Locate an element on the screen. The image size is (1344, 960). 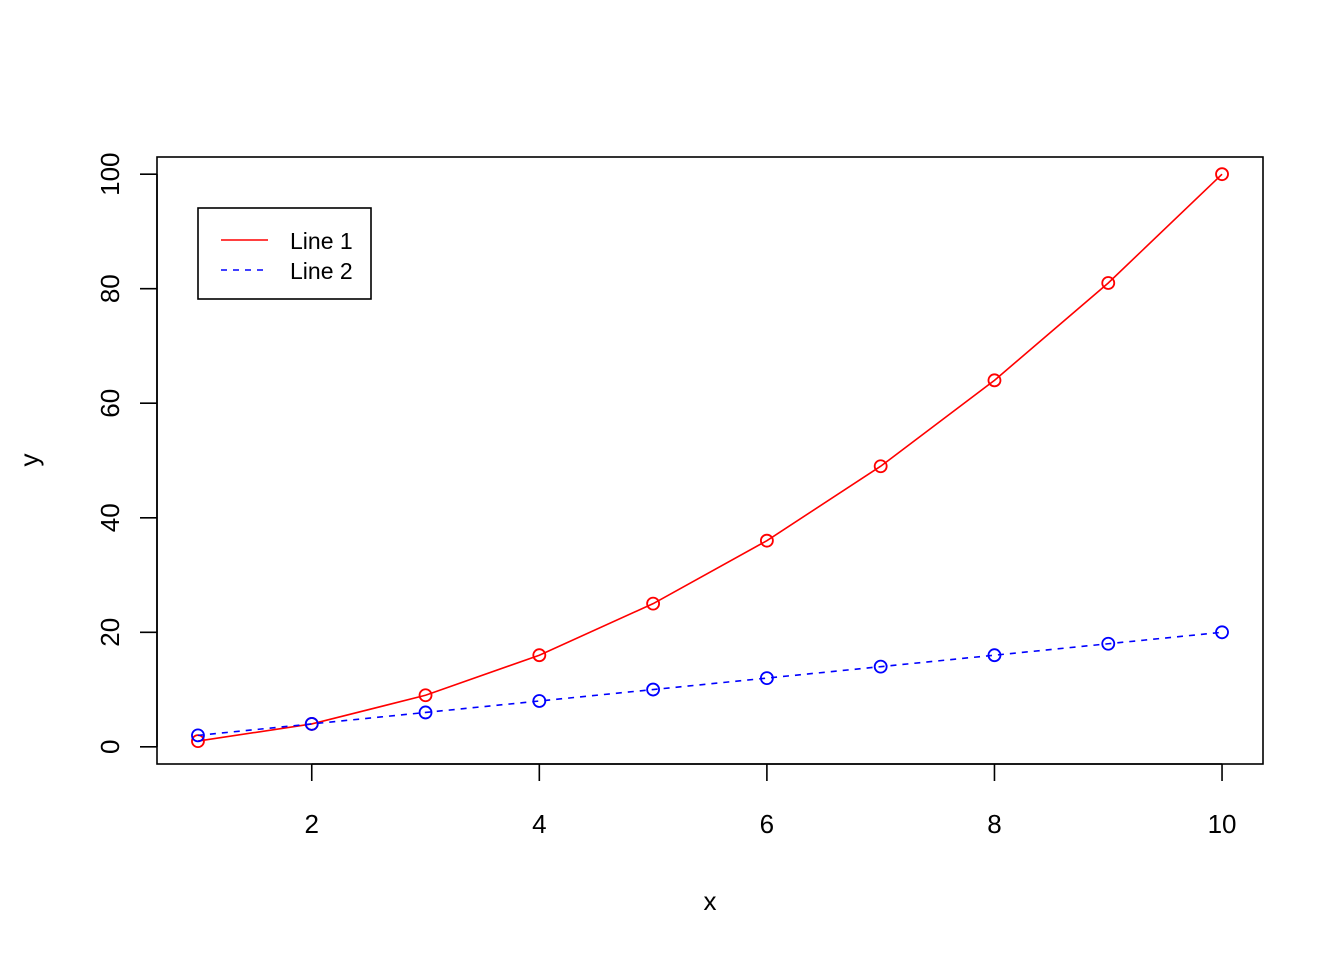
x-tick-label: 2 is located at coordinates (312, 824).